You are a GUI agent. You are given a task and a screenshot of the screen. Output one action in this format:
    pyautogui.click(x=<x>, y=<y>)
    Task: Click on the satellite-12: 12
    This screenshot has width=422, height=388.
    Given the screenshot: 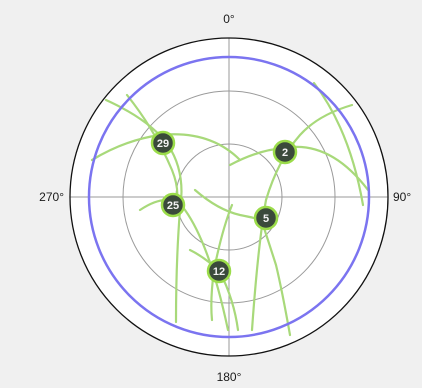 What is the action you would take?
    pyautogui.click(x=219, y=271)
    